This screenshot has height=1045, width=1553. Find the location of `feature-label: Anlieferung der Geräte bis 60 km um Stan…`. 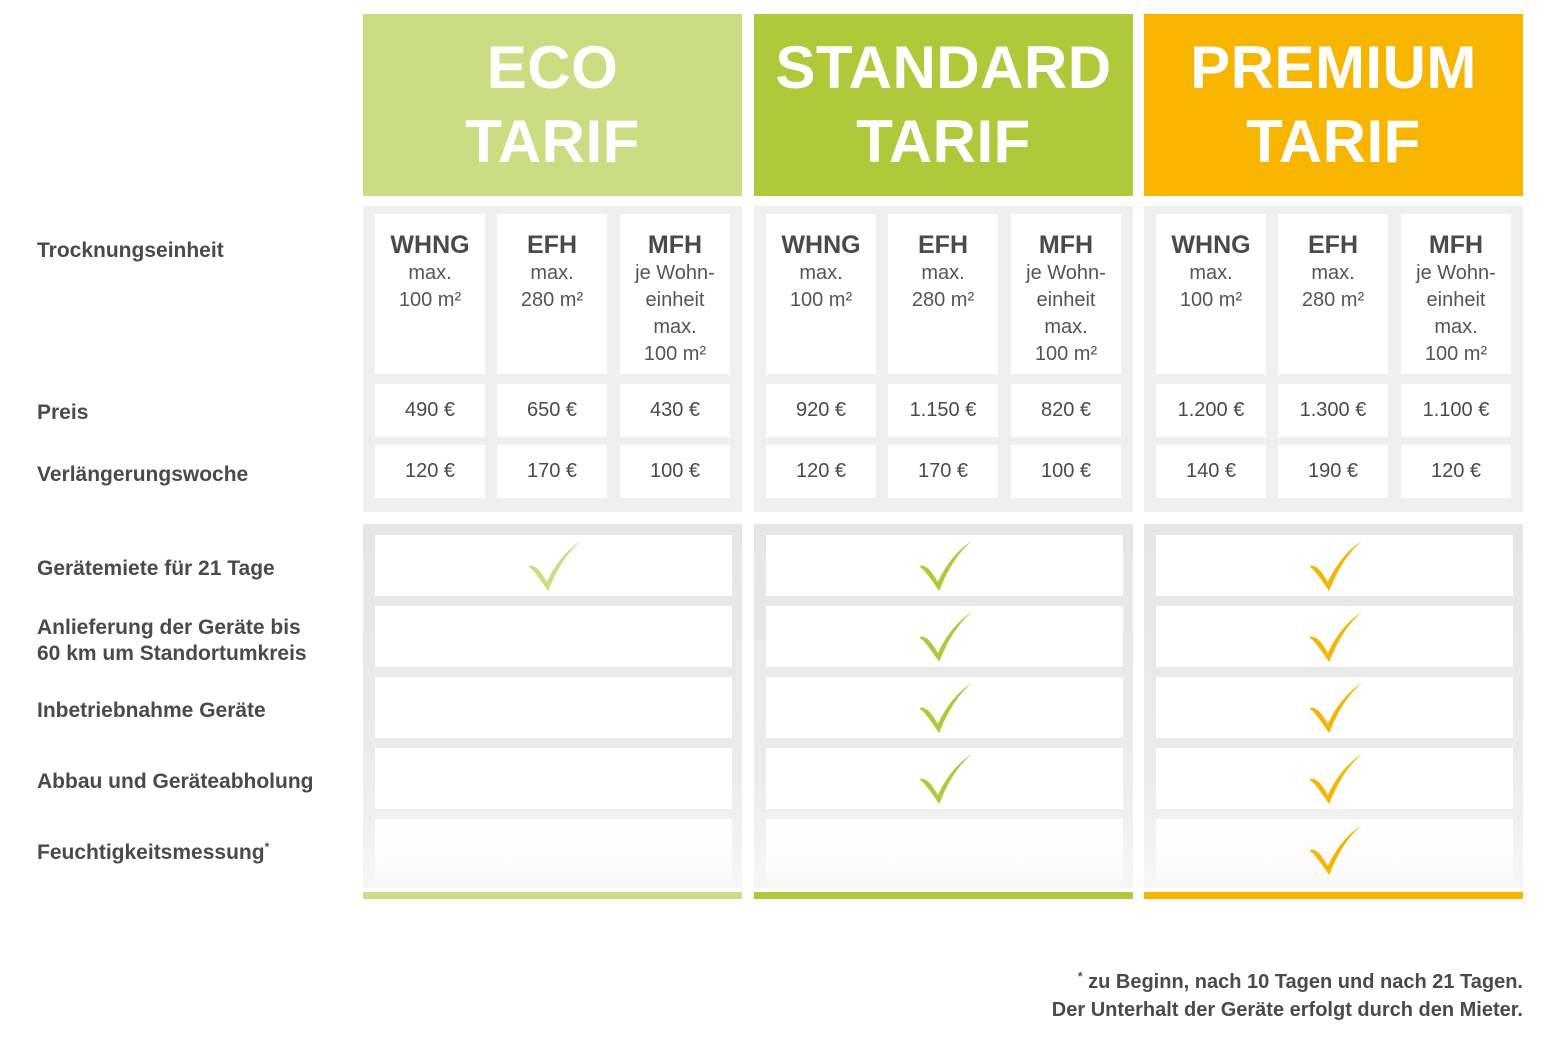

feature-label: Anlieferung der Geräte bis 60 km um Stan… is located at coordinates (172, 640).